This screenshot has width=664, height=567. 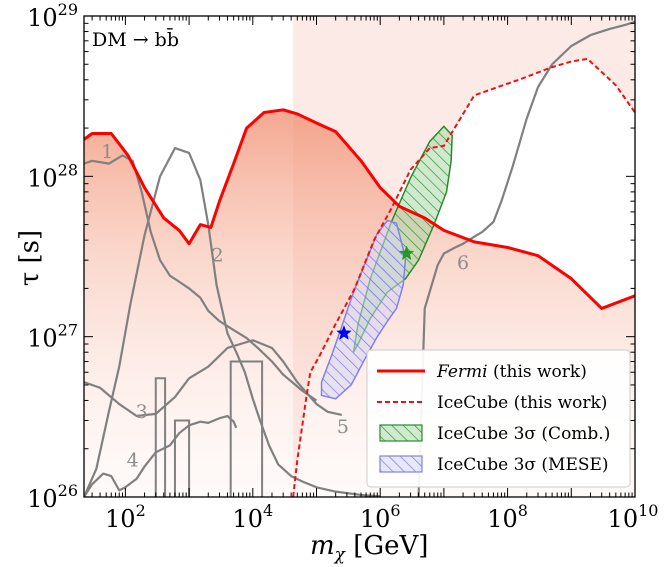 I want to click on comb-best-fit-star, so click(x=406, y=253).